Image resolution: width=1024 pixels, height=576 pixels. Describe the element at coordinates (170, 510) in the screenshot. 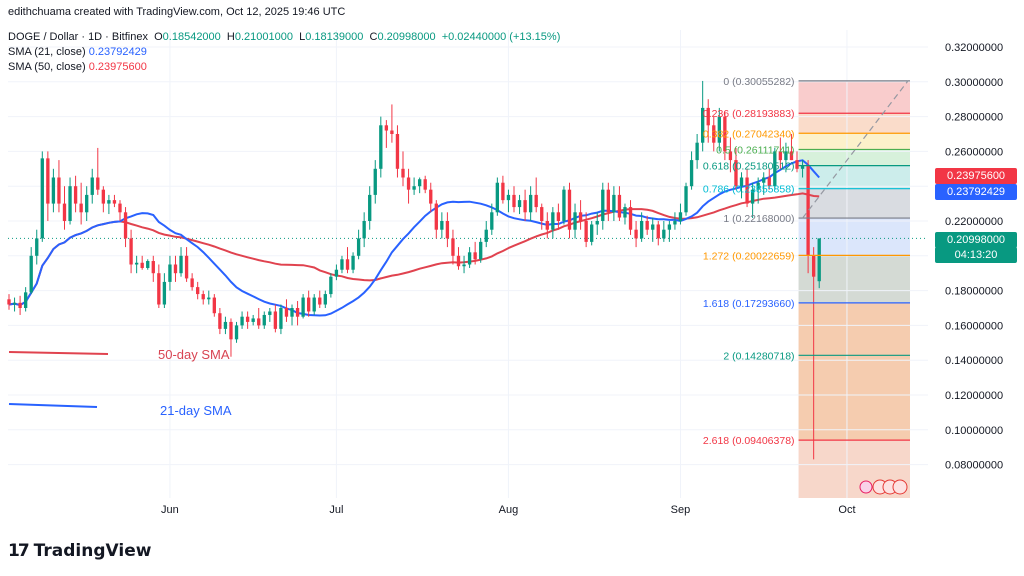

I see `x-tick-label: Jun` at that location.